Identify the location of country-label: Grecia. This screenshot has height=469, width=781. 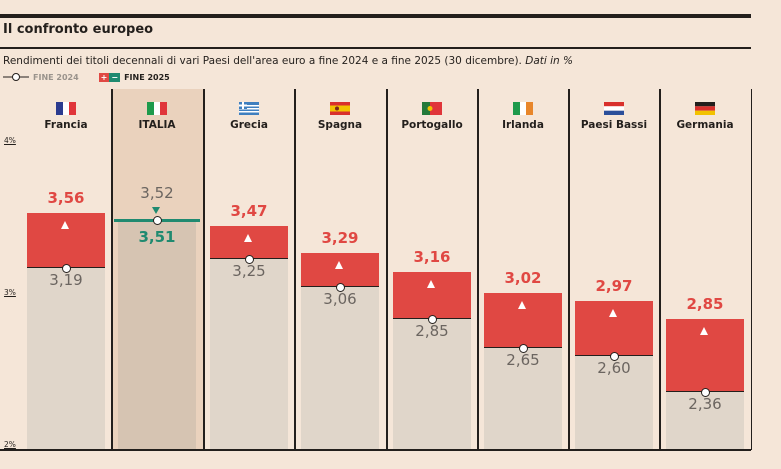
(249, 125).